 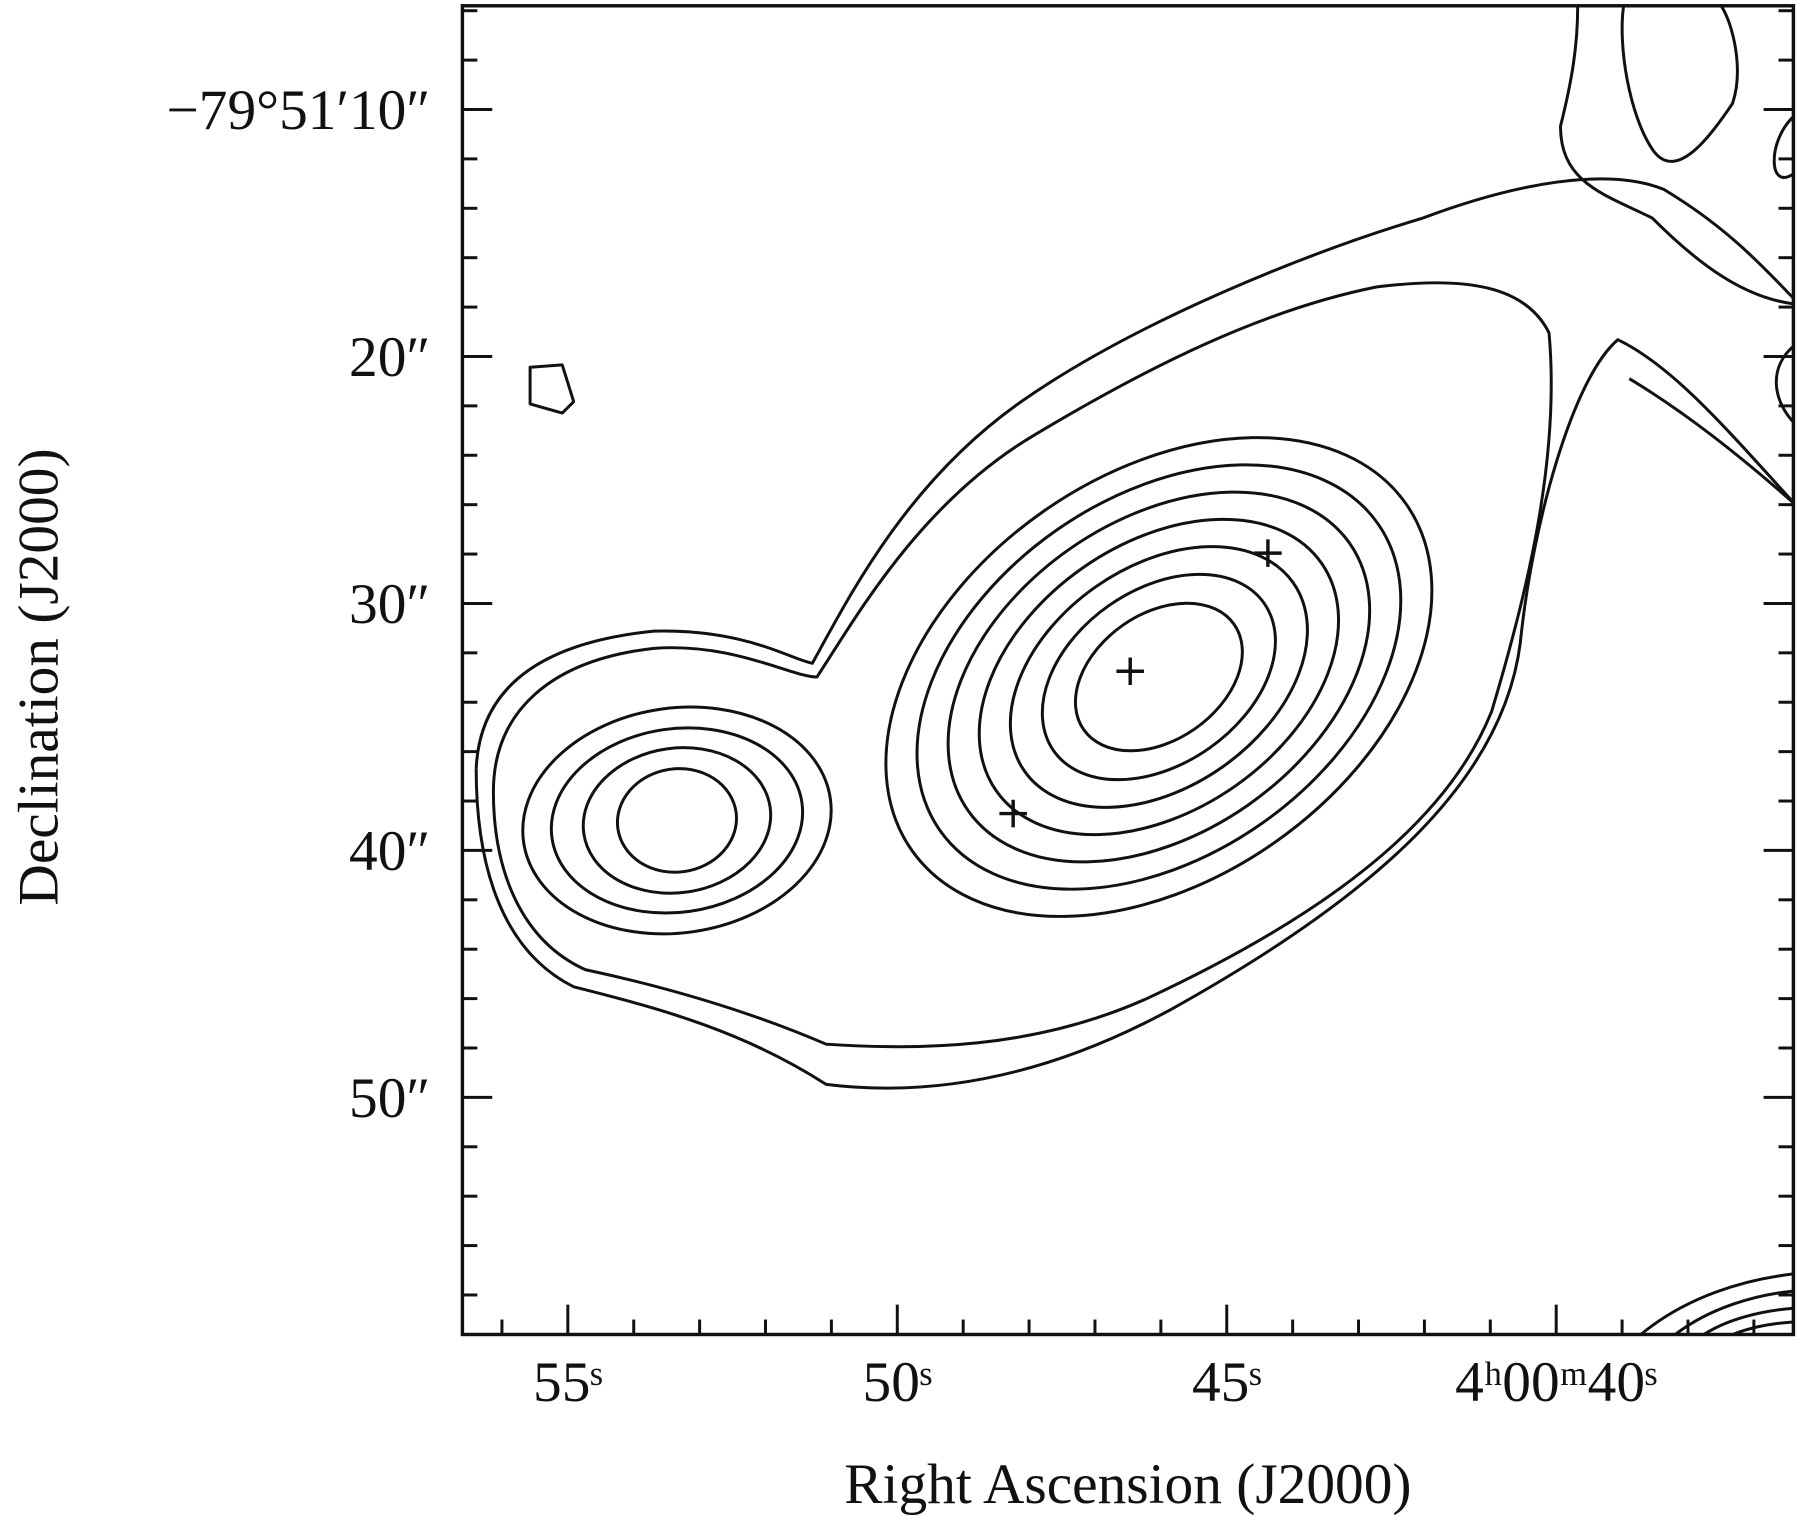 I want to click on y-tick-label: −79°51′10″, so click(x=298, y=110).